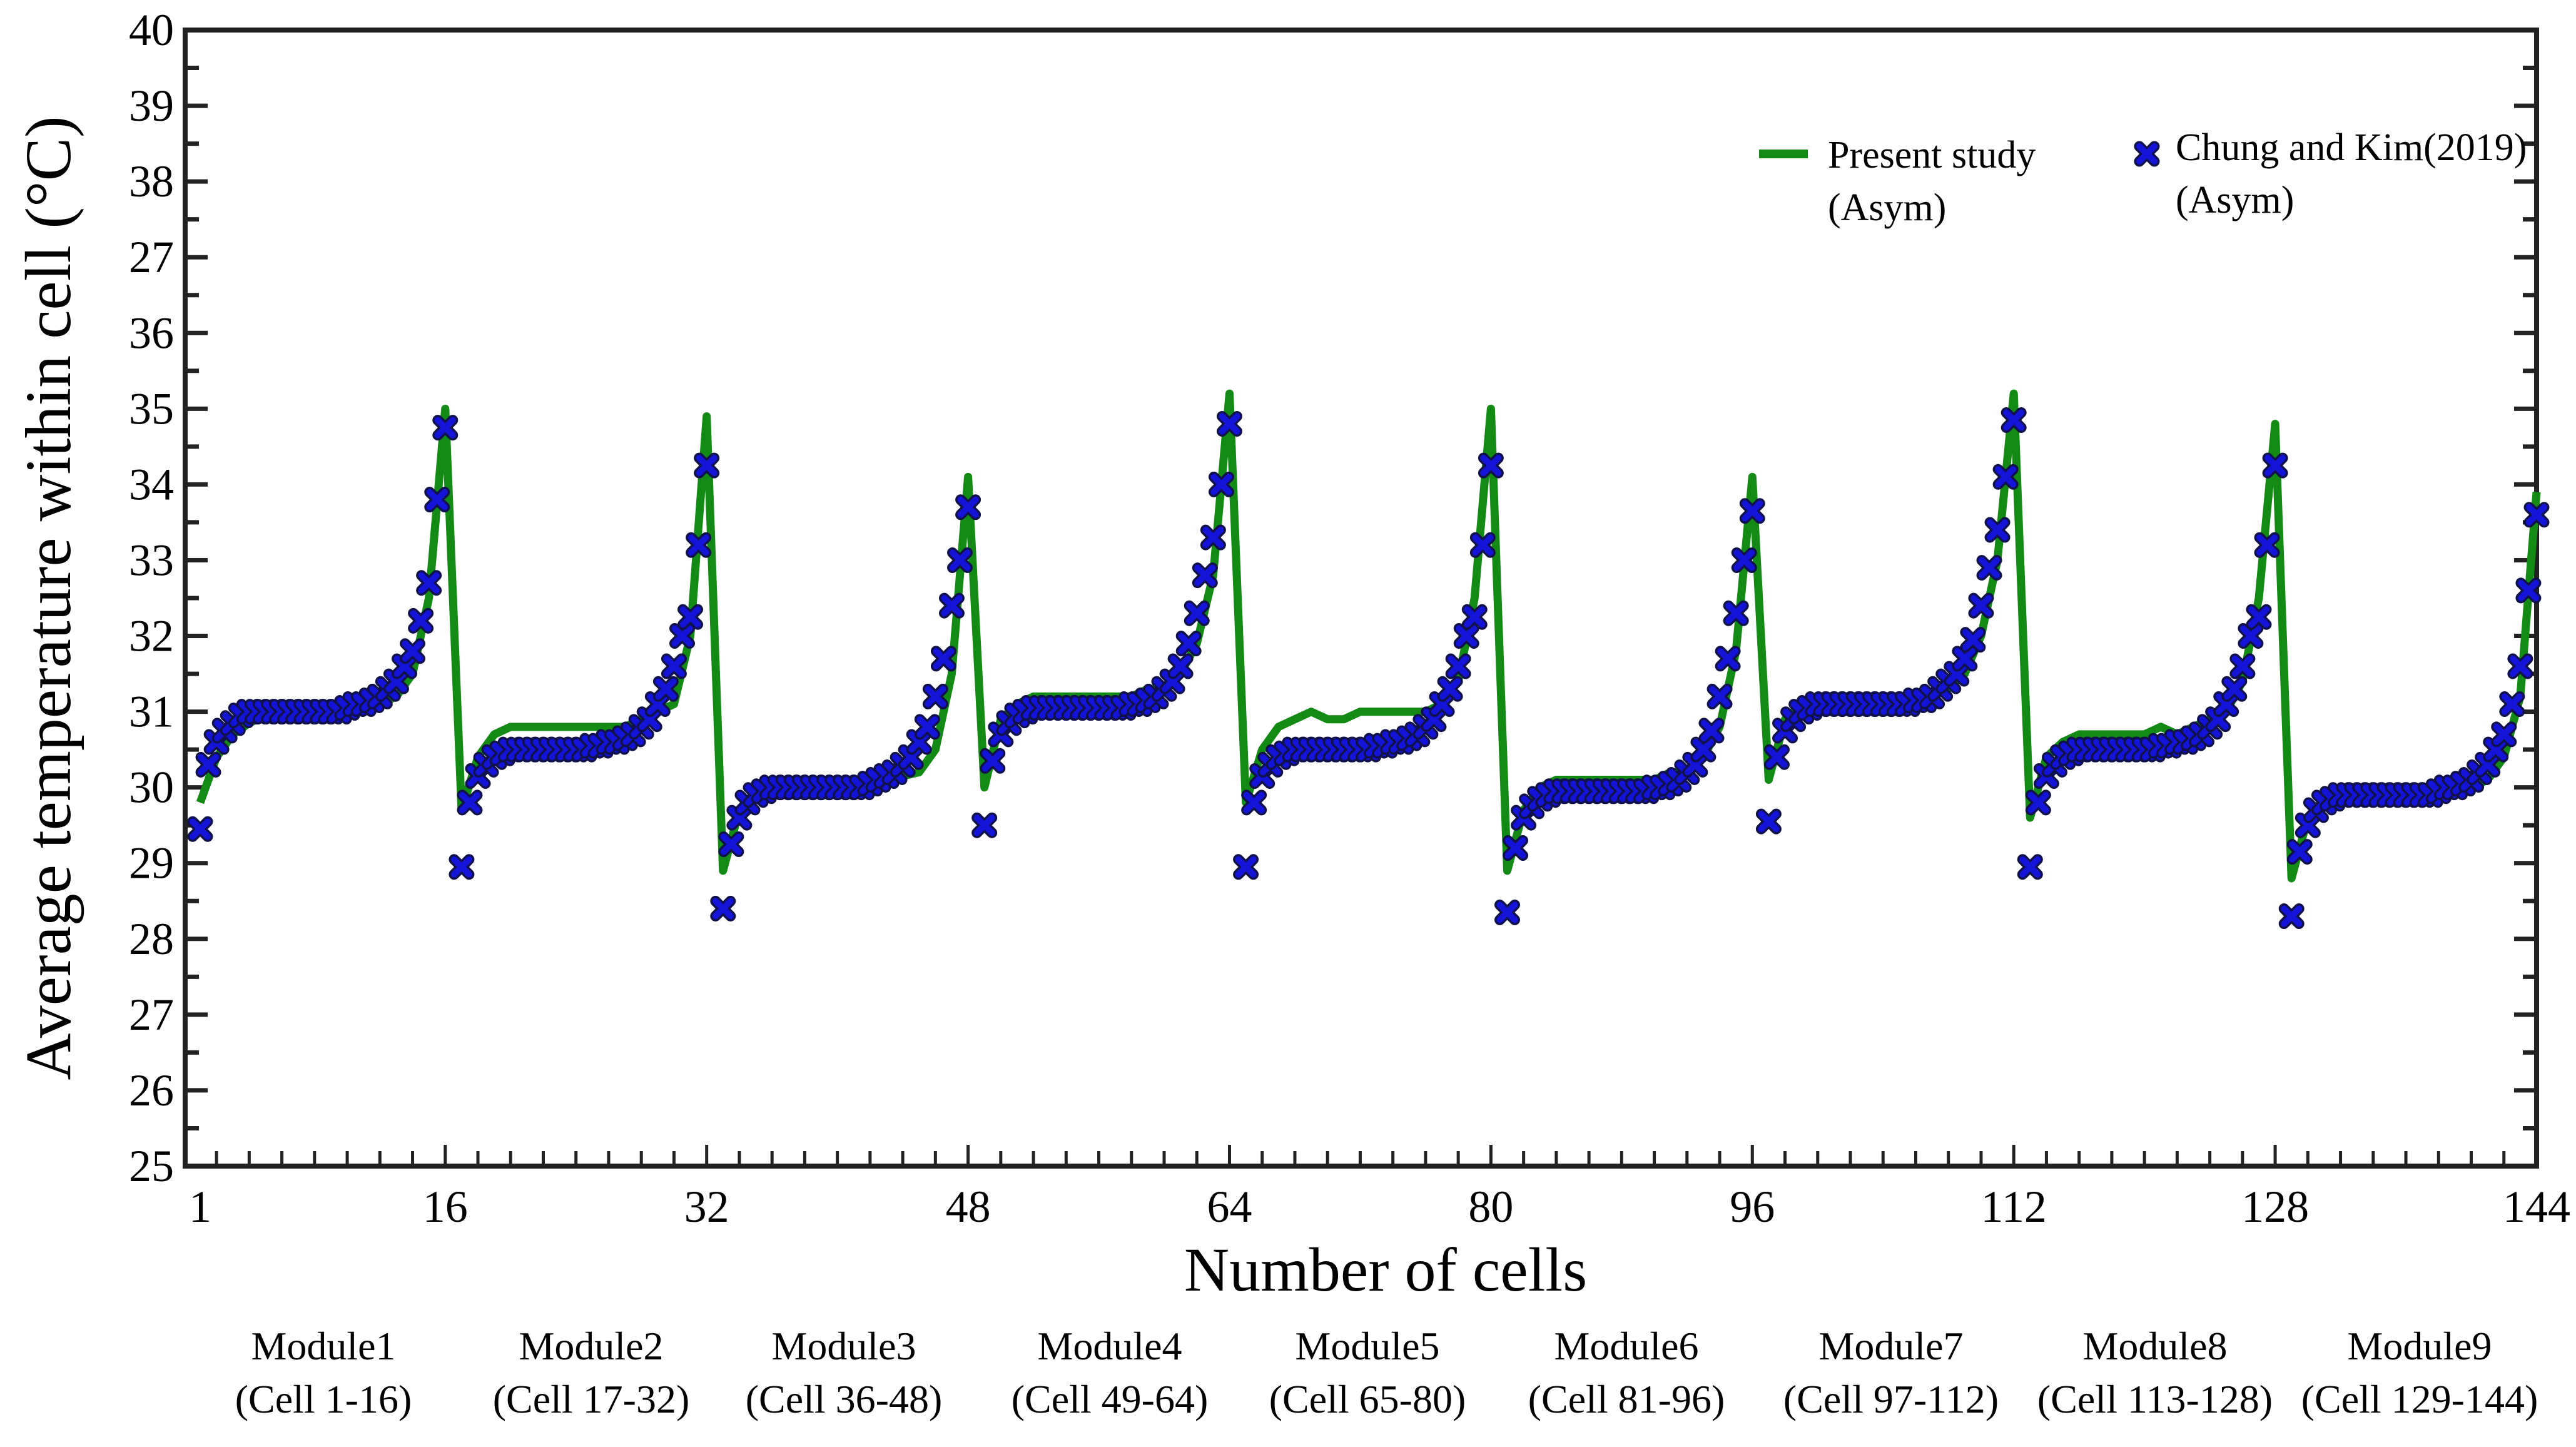  What do you see at coordinates (968, 1207) in the screenshot?
I see `x-tick-label: 48` at bounding box center [968, 1207].